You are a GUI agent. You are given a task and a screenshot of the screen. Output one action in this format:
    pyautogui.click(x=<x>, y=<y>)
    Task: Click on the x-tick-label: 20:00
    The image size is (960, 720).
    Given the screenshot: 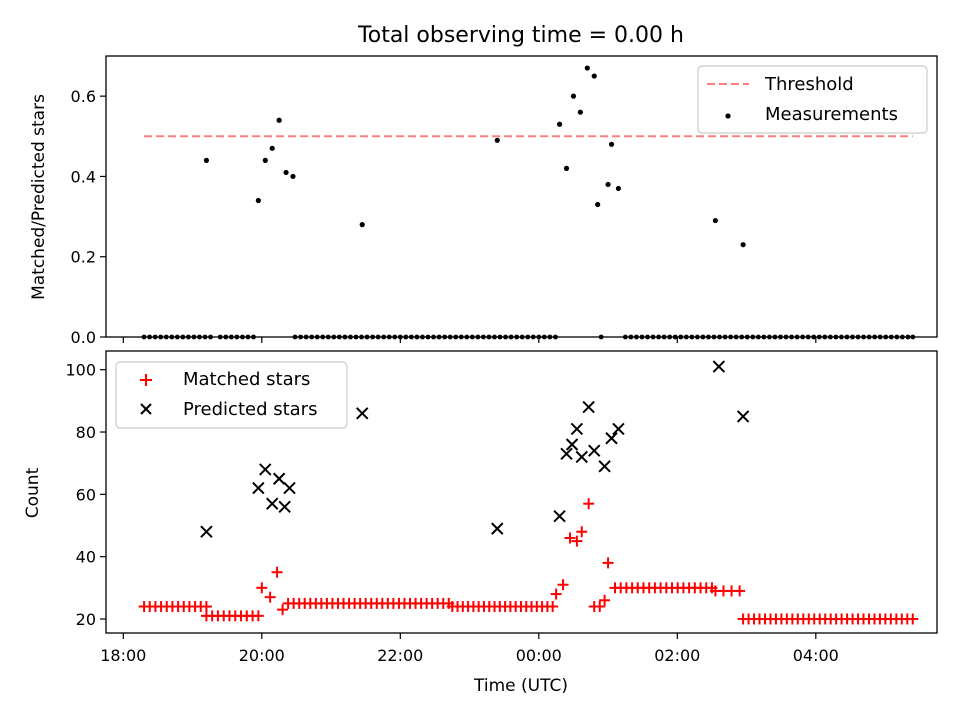 What is the action you would take?
    pyautogui.click(x=262, y=655)
    